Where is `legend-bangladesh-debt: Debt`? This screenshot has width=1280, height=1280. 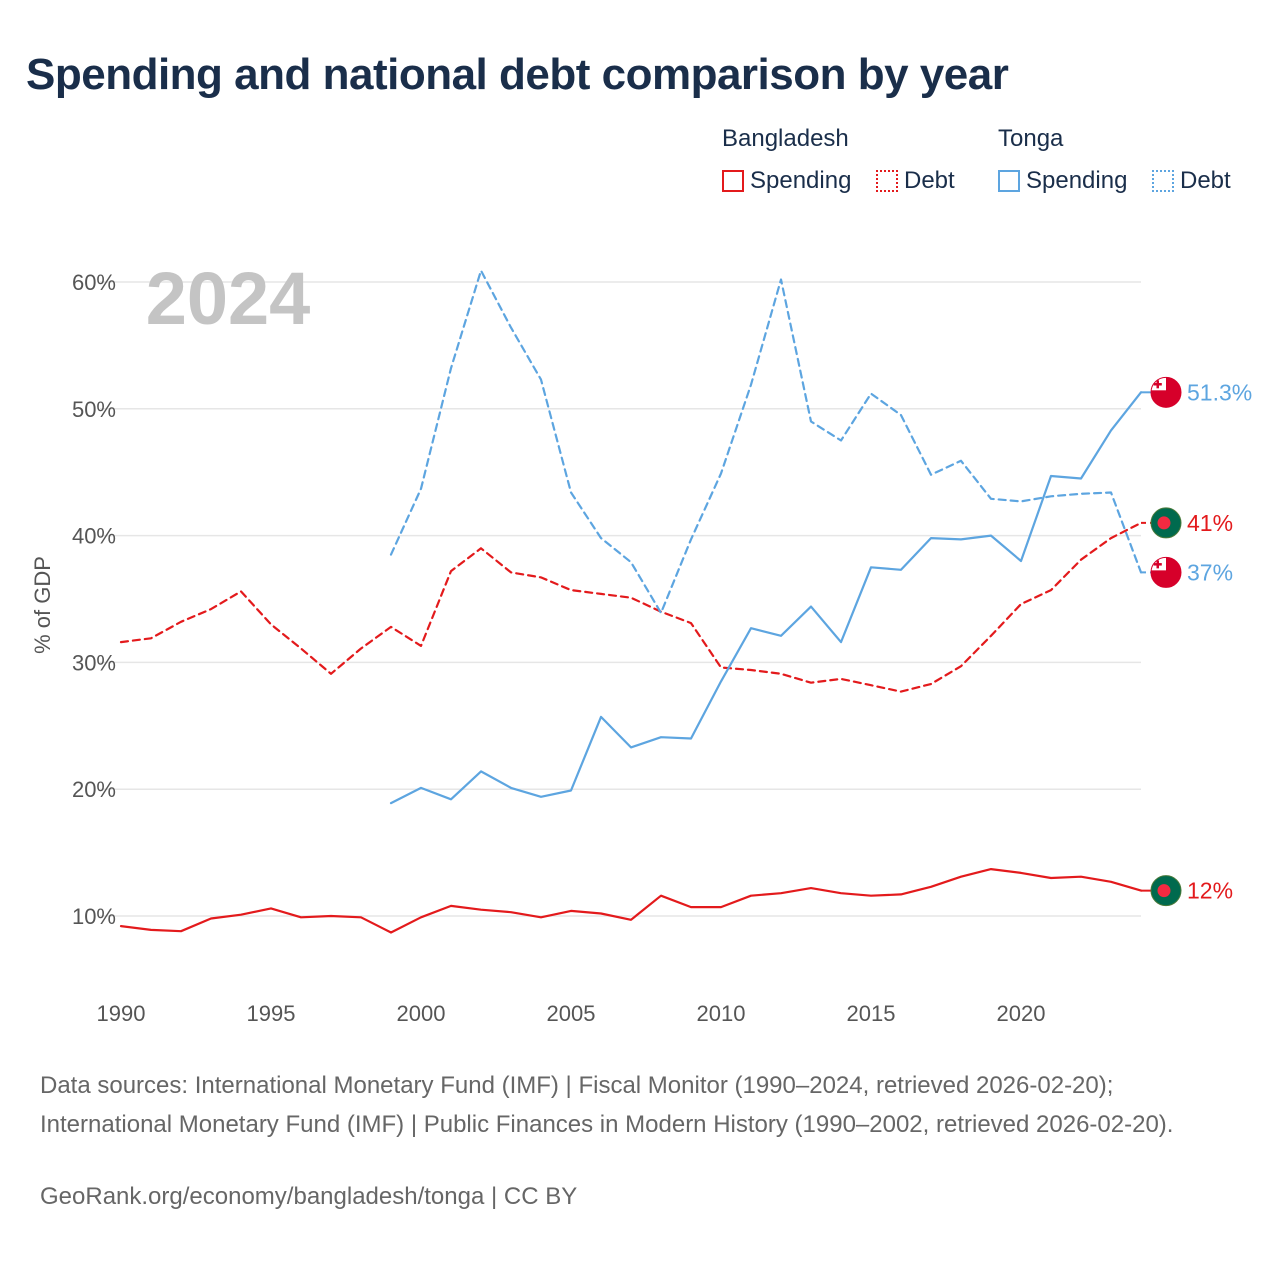
legend-bangladesh-debt: Debt is located at coordinates (915, 181).